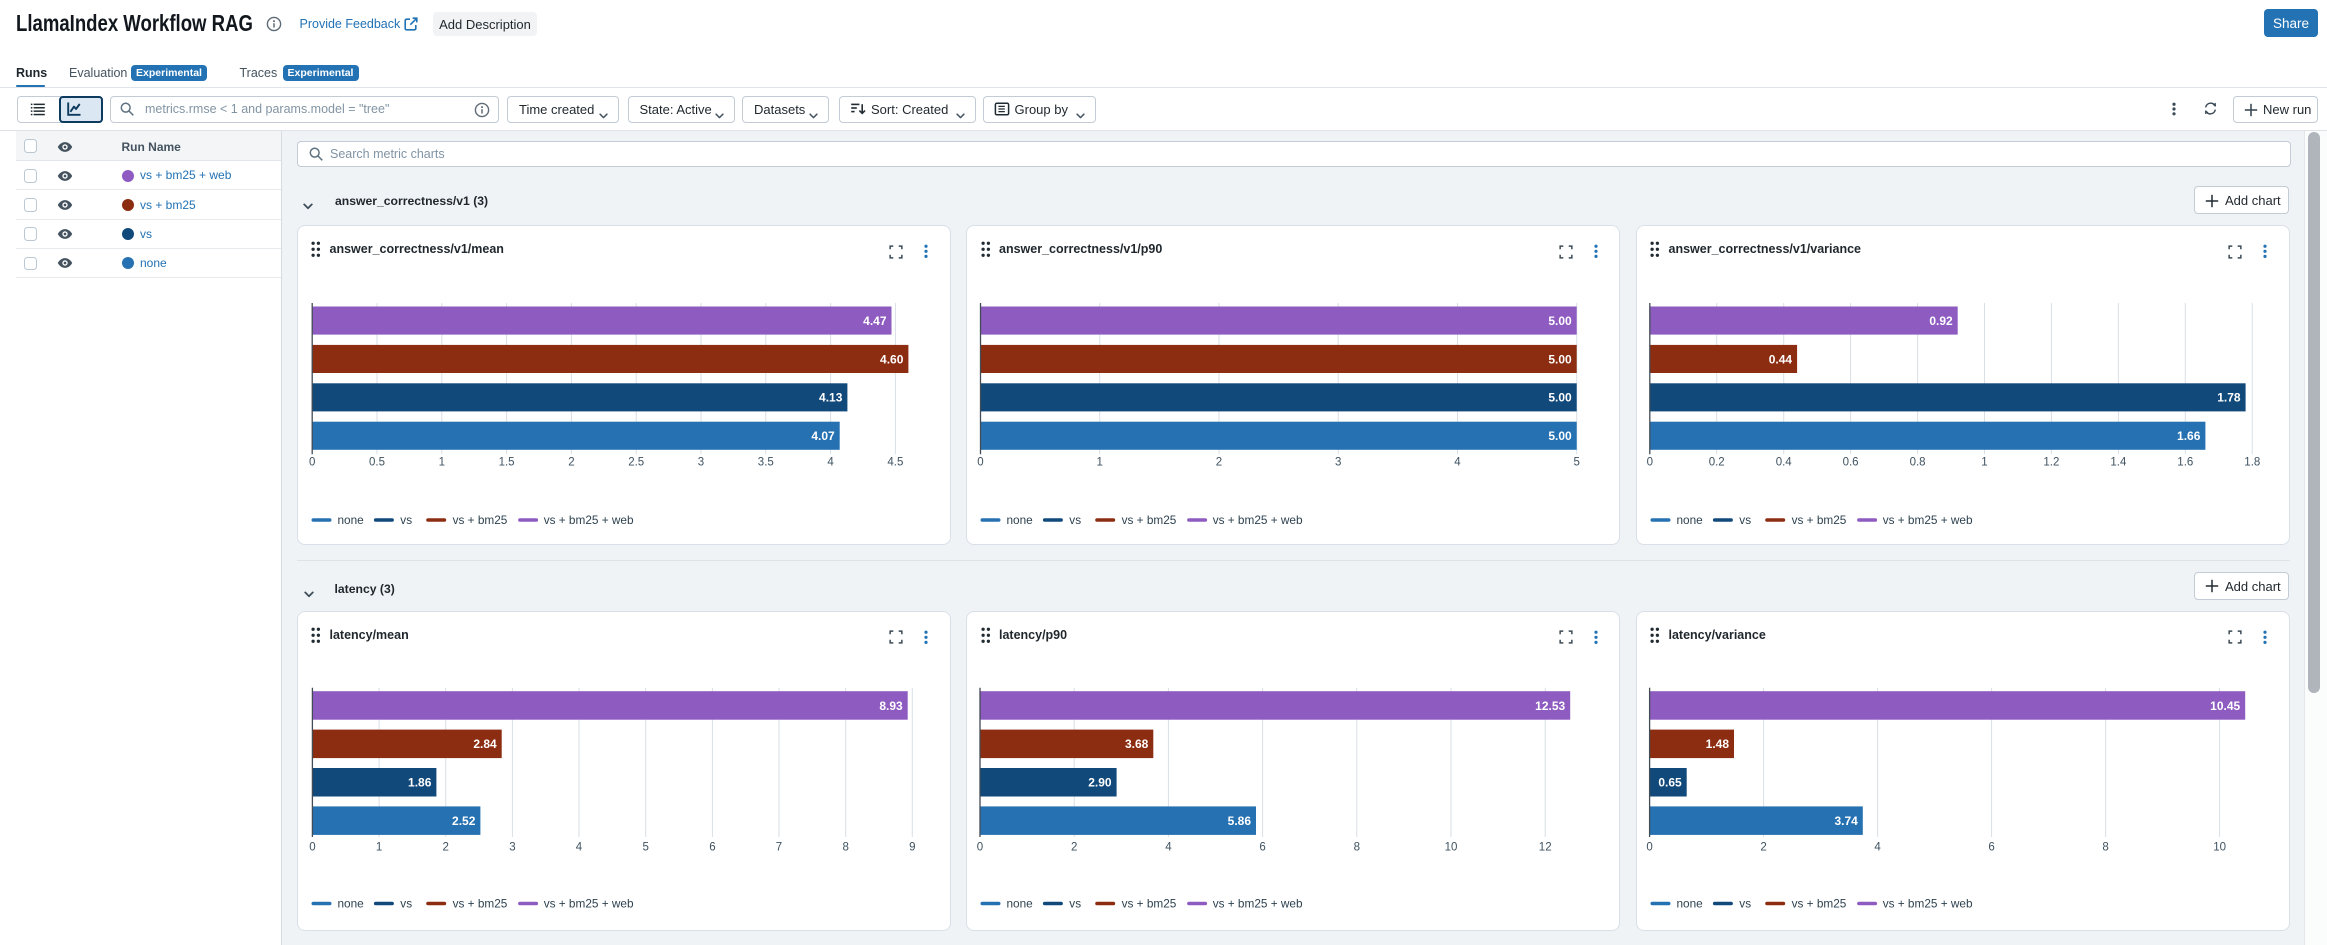  I want to click on svg-text: 2.90, so click(1100, 782).